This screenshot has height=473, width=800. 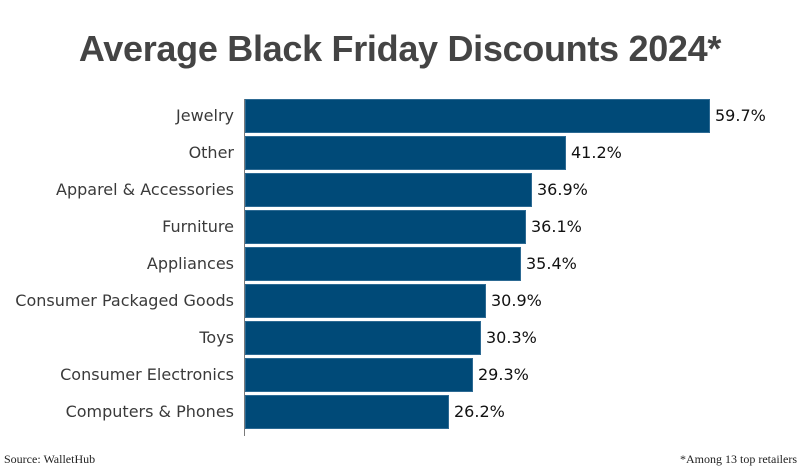 I want to click on value-label: 30.3%, so click(x=511, y=337).